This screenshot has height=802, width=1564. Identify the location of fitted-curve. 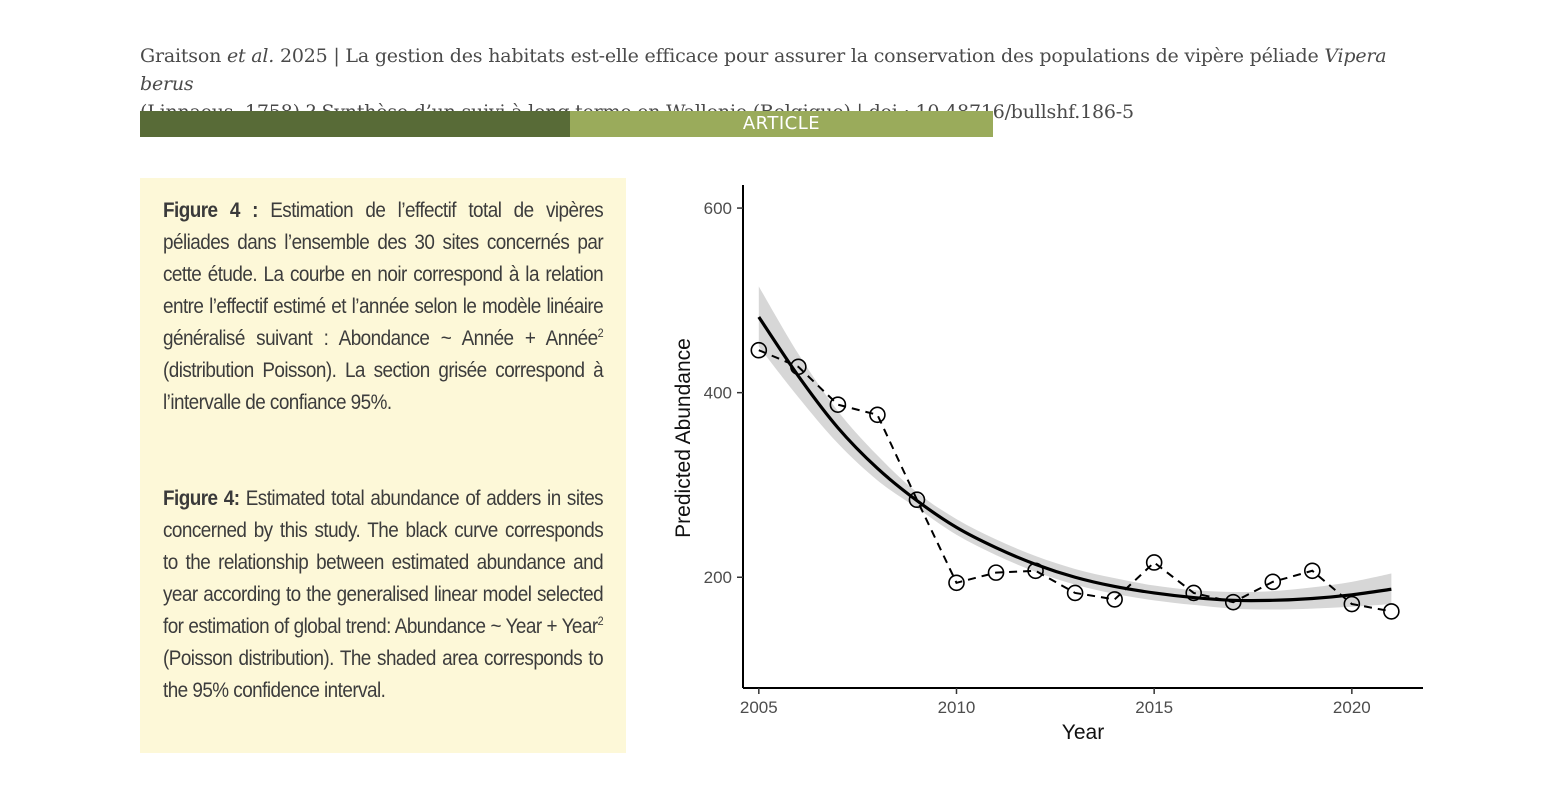
(1074, 459).